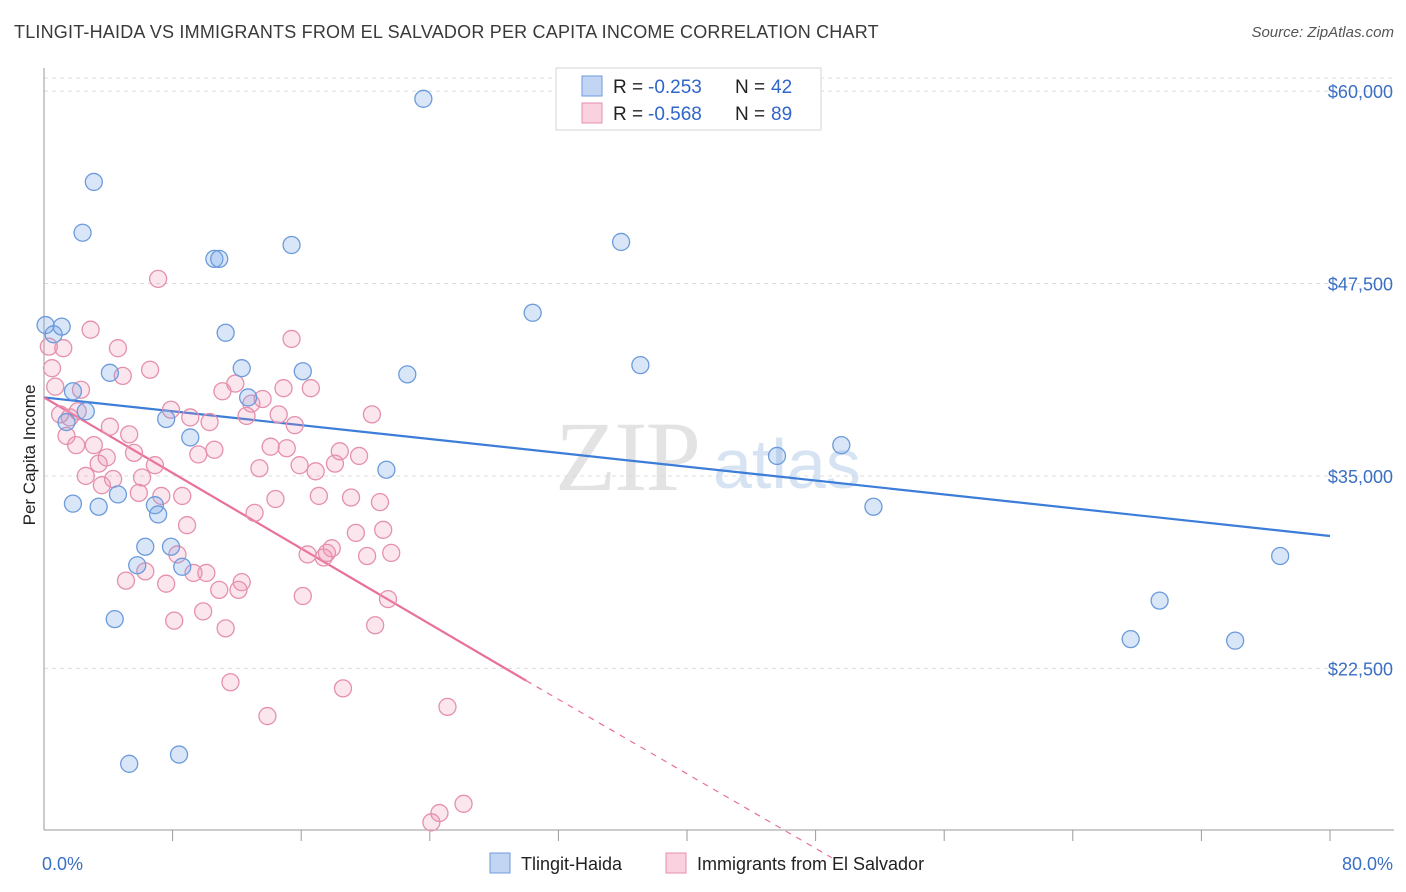  Describe the element at coordinates (627, 456) in the screenshot. I see `watermark-zip: ZIP` at that location.